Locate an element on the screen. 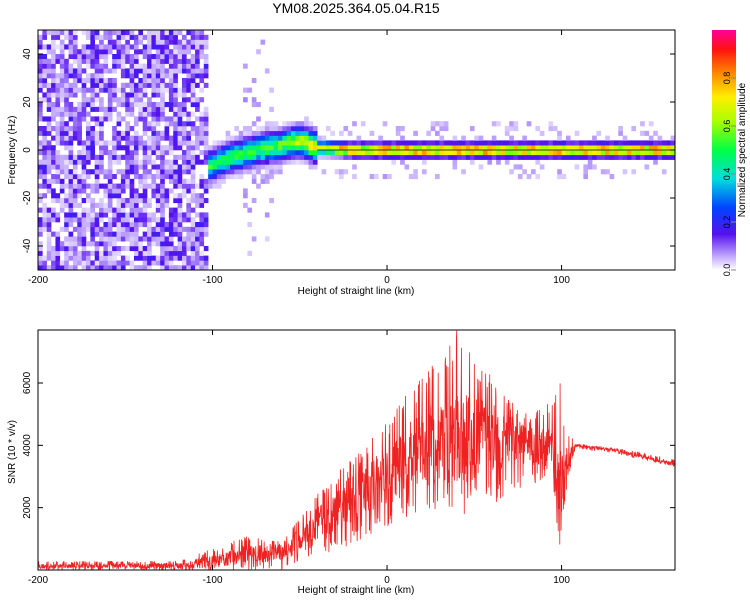 The width and height of the screenshot is (750, 600). colorbar-label: Normalized spectral amplitude is located at coordinates (742, 149).